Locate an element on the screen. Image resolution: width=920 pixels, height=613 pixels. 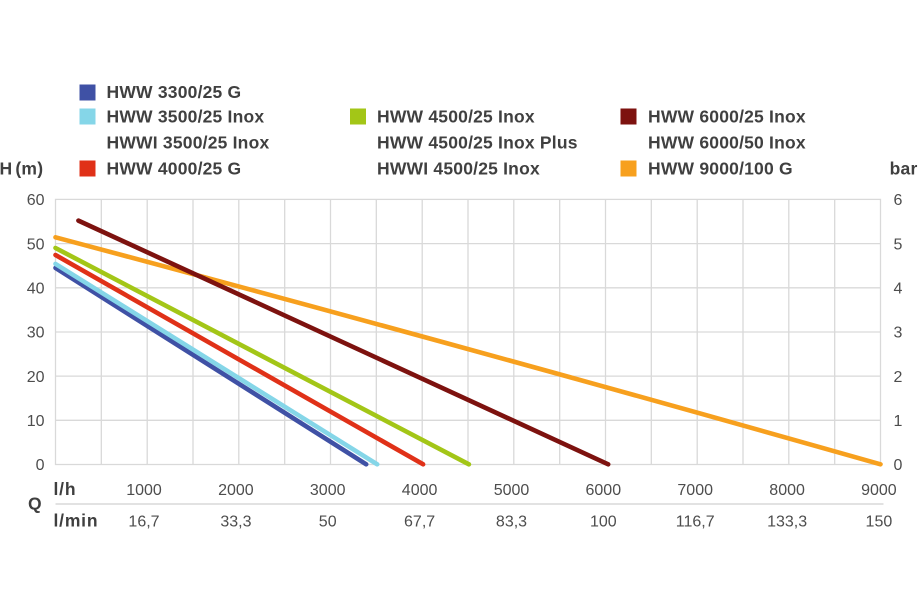
svg-text: 8000 is located at coordinates (787, 490).